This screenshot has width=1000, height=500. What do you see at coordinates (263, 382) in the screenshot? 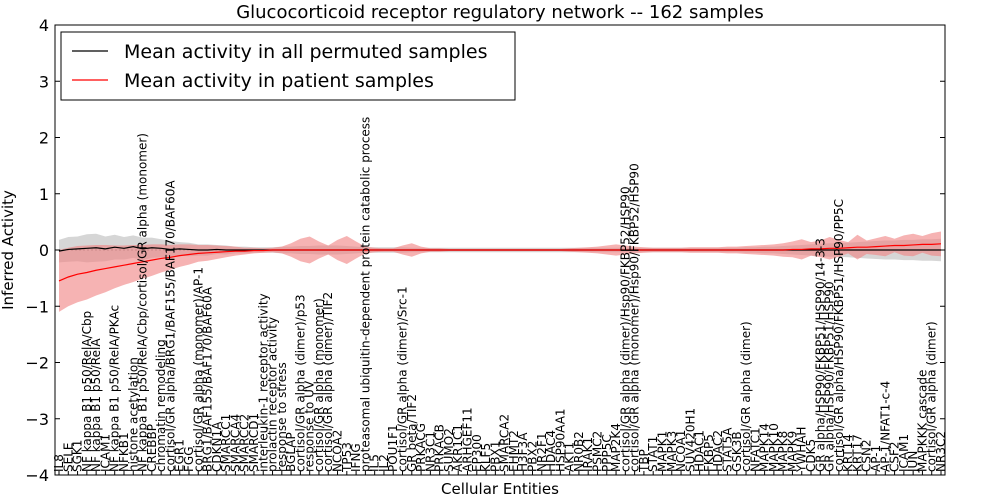
I see `x-tick-label: interleukin-1 receptor activity` at bounding box center [263, 382].